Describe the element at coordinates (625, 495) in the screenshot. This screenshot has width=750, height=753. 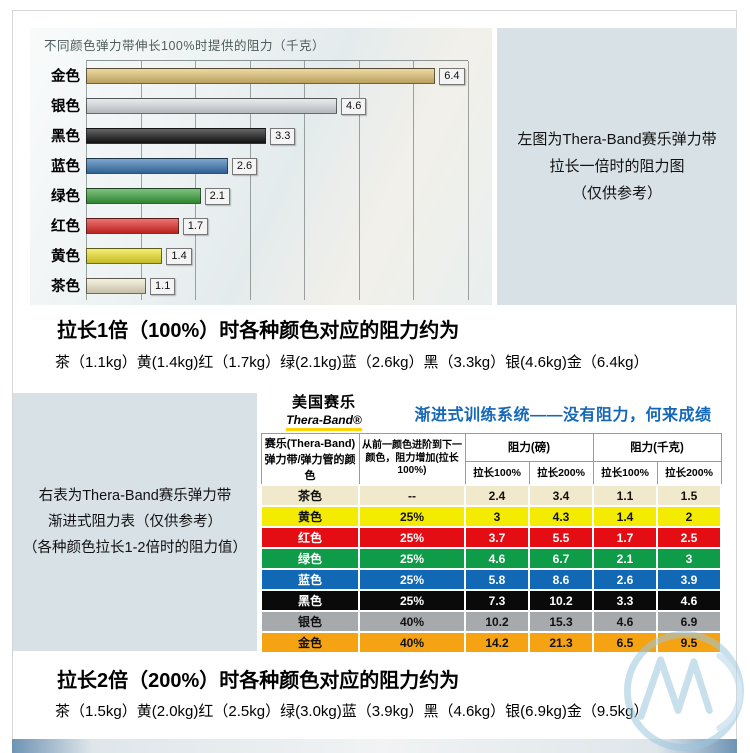
I see `cell-value: 1.1` at that location.